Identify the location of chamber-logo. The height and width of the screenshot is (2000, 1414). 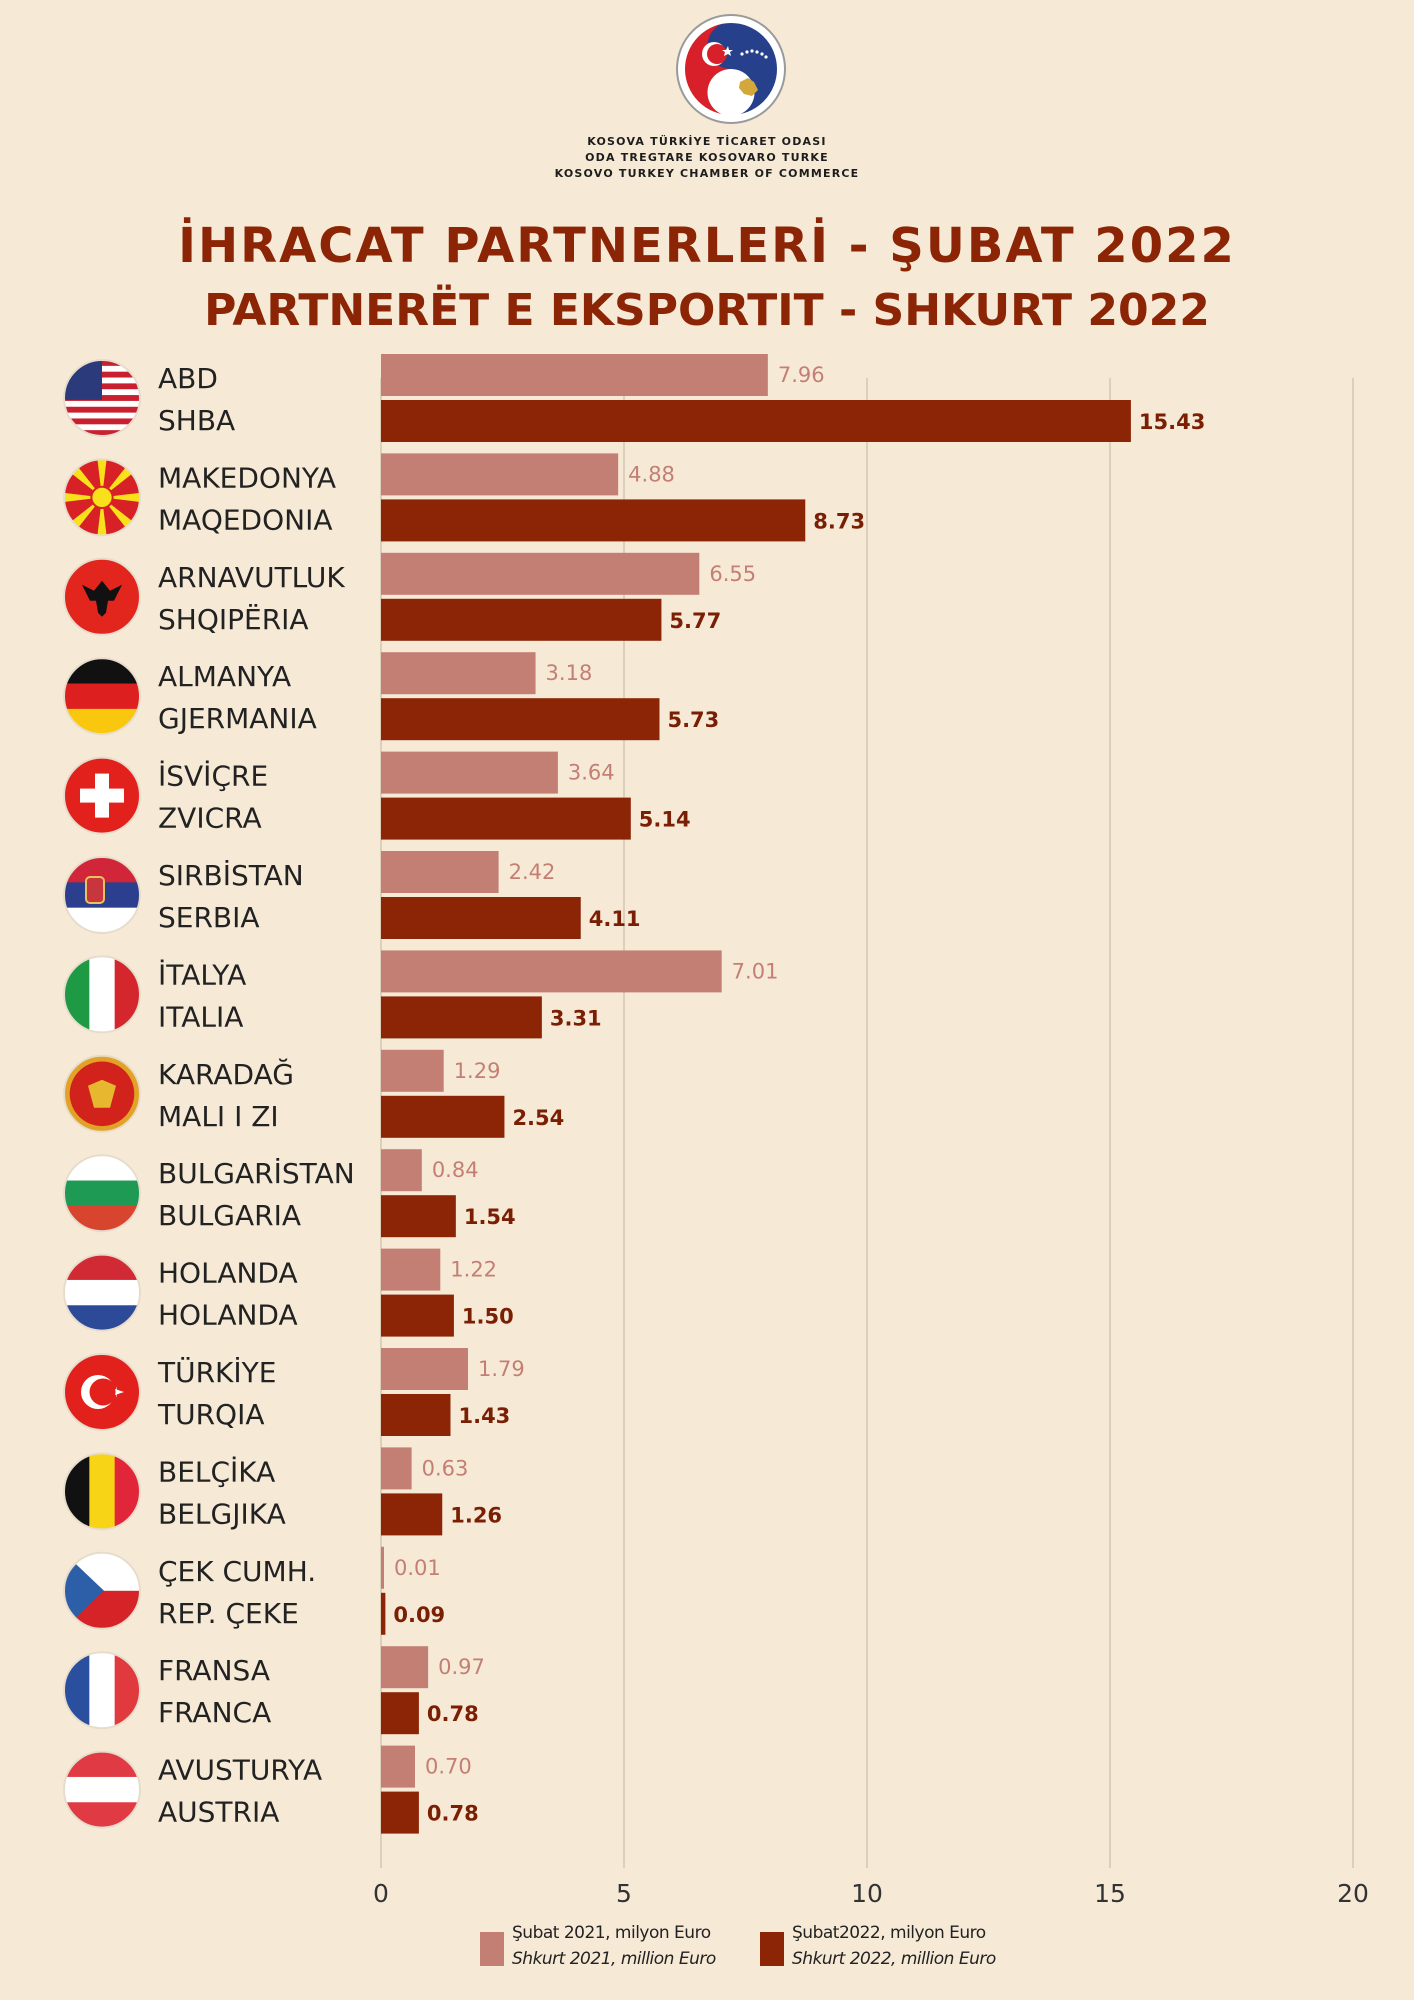
(731, 69).